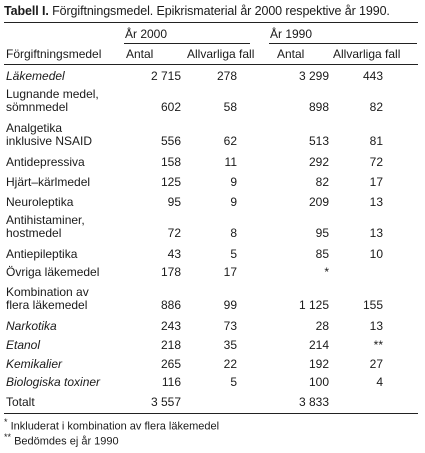 The width and height of the screenshot is (425, 453). Describe the element at coordinates (367, 54) in the screenshot. I see `col-header-severe-1990: Allvarliga fall` at that location.